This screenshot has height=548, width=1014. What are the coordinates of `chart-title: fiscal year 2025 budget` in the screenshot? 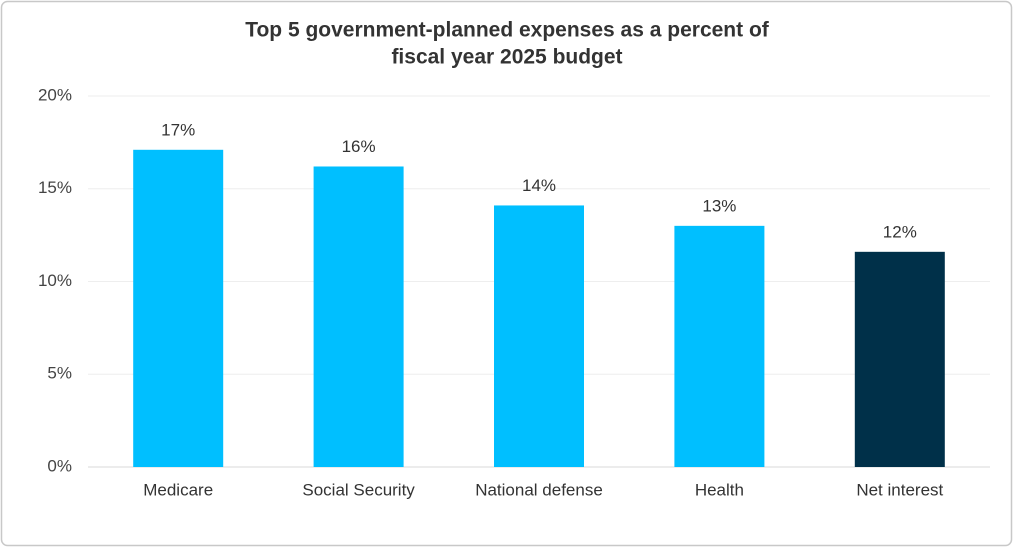 It's located at (506, 57).